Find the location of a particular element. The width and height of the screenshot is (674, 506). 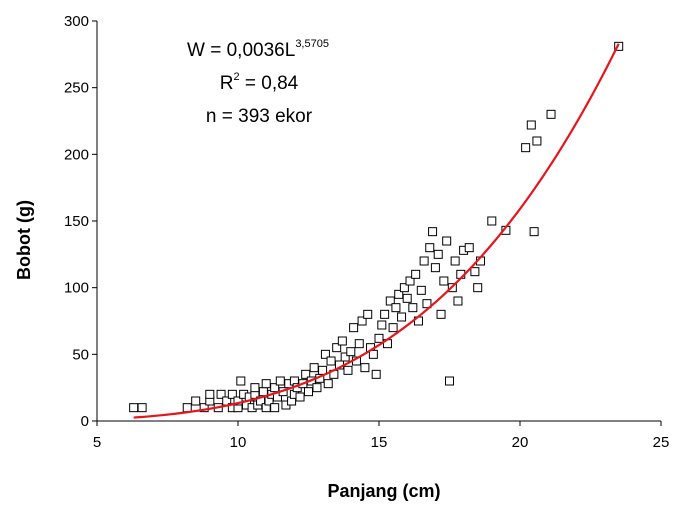

x-tick-label: 25 is located at coordinates (661, 442).